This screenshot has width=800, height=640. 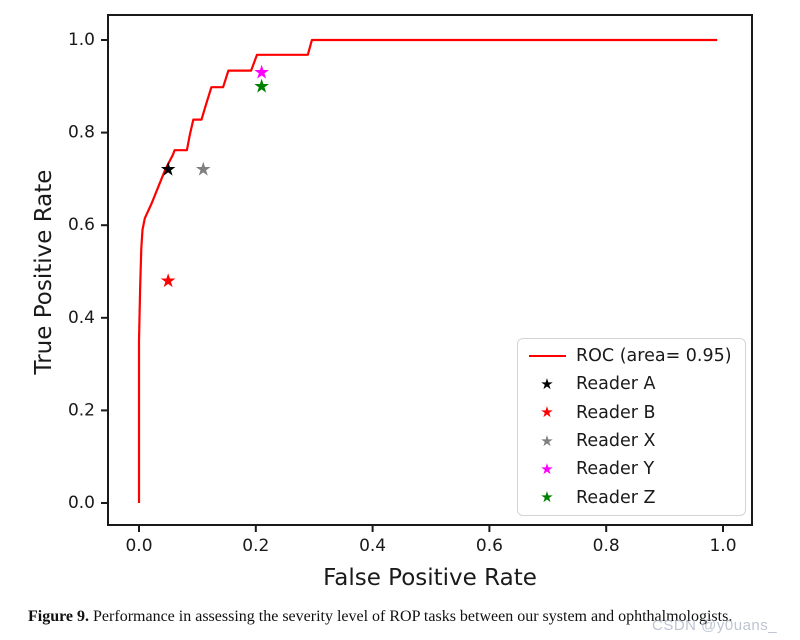 I want to click on legend-label-reader-z: Reader Z, so click(x=616, y=497).